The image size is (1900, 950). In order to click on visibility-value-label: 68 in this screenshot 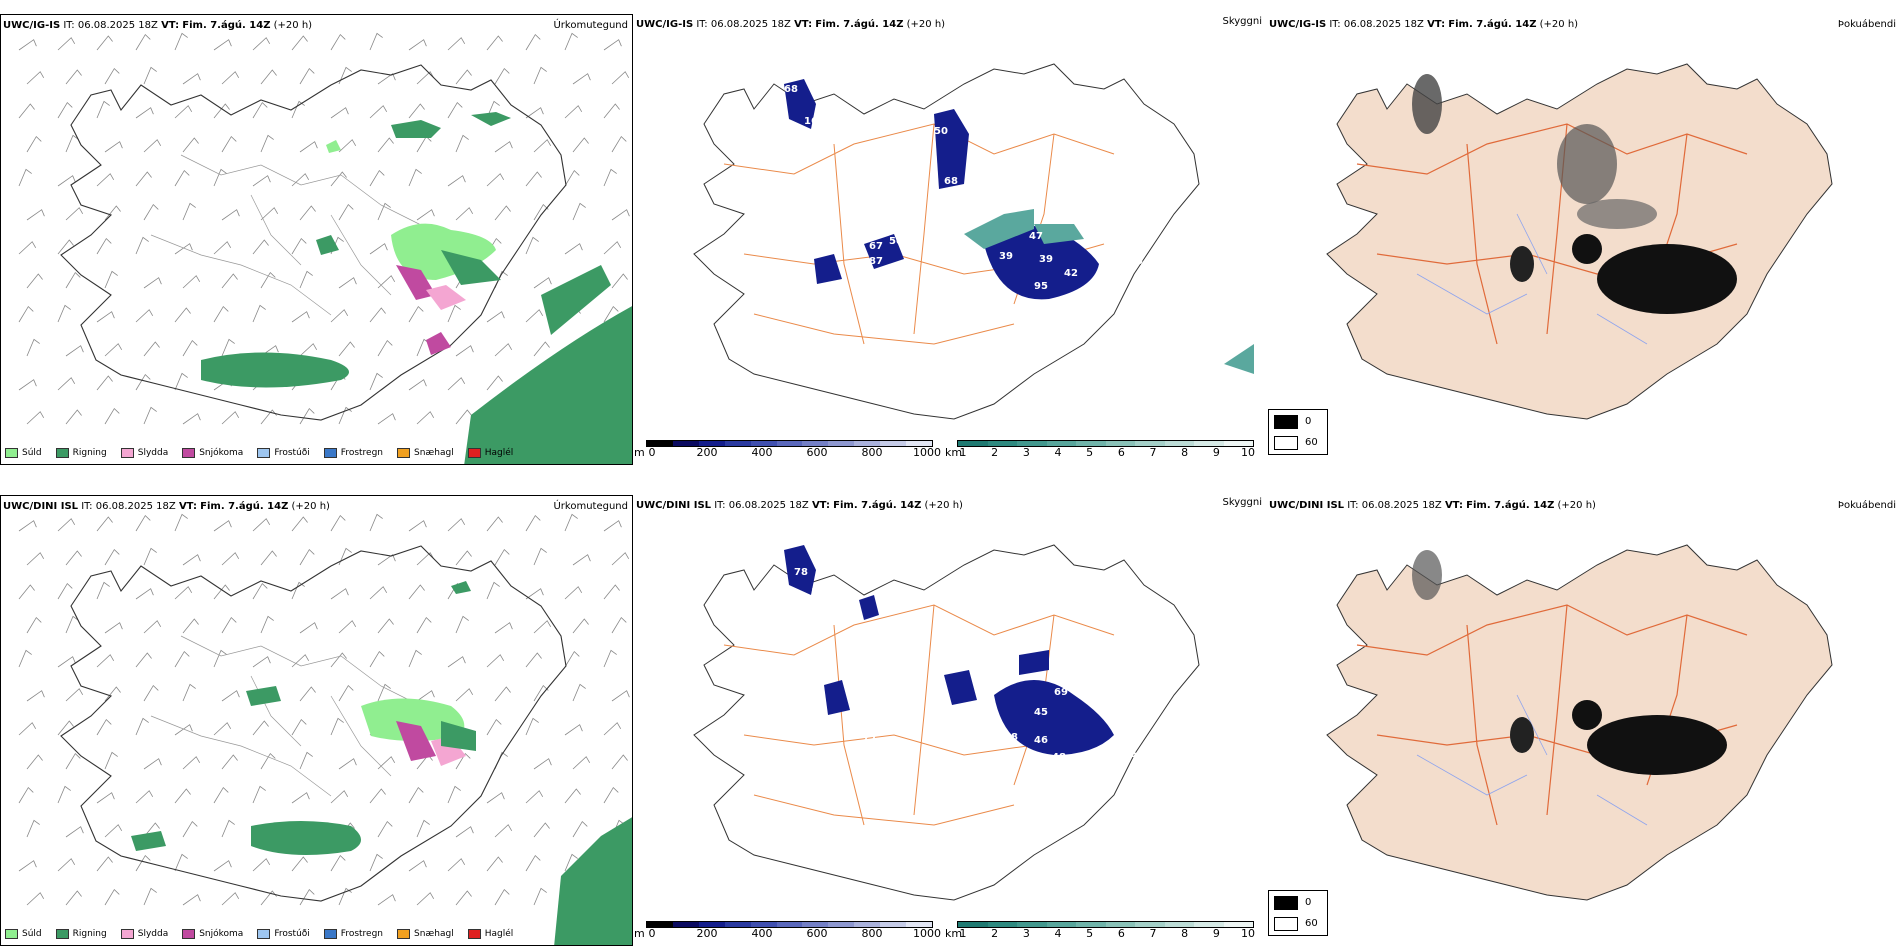, I will do `click(951, 181)`.